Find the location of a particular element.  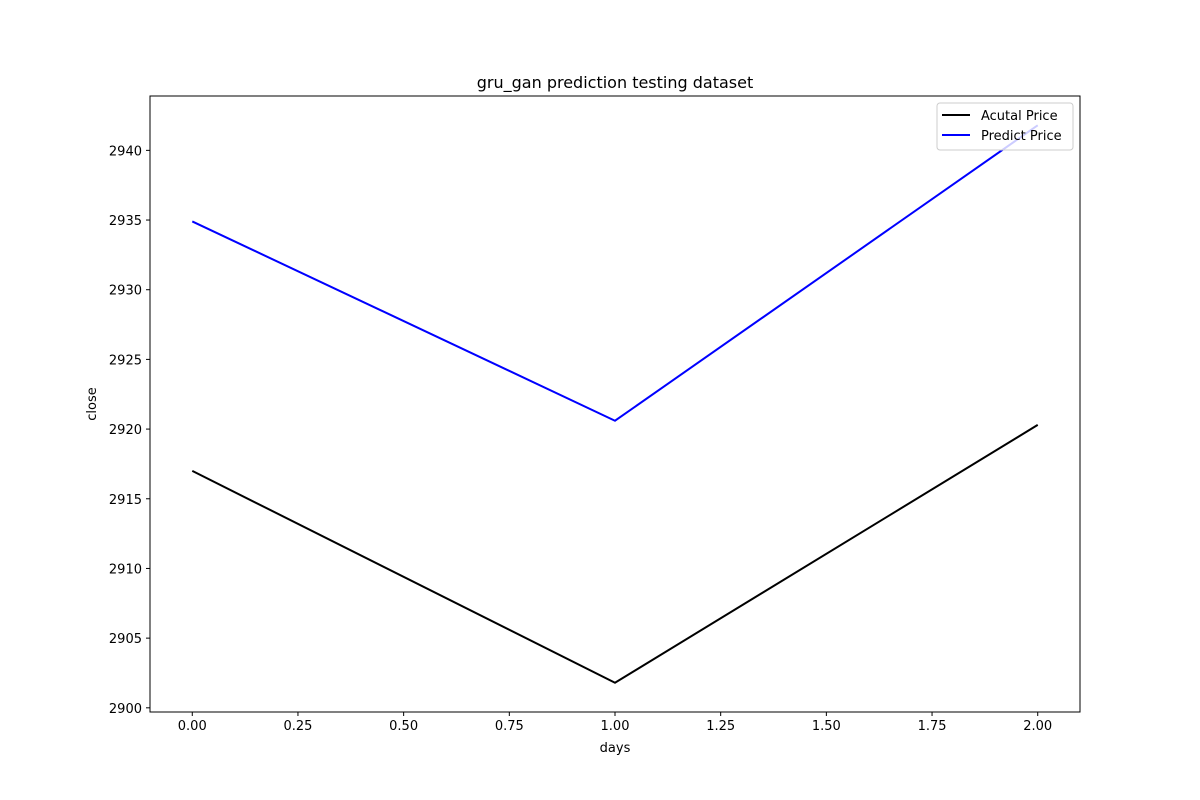

legend: Acutal Price Predict Price is located at coordinates (1005, 126).